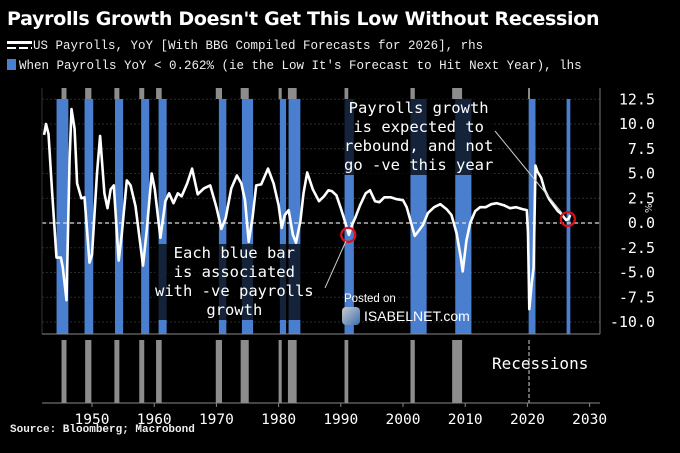 The width and height of the screenshot is (680, 453). What do you see at coordinates (418, 108) in the screenshot?
I see `annotation-right-line: Payrolls growth` at bounding box center [418, 108].